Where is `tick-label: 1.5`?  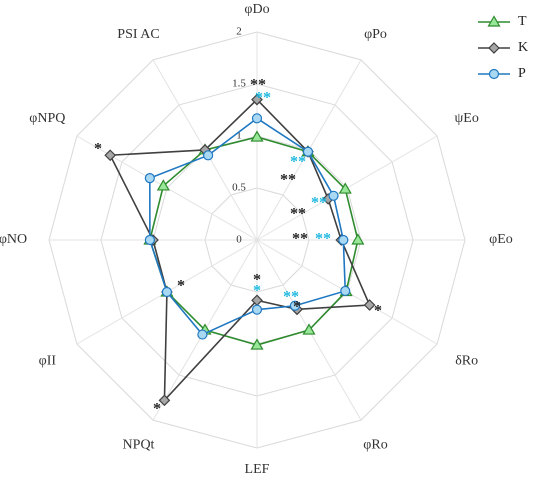
tick-label: 1.5 is located at coordinates (239, 84).